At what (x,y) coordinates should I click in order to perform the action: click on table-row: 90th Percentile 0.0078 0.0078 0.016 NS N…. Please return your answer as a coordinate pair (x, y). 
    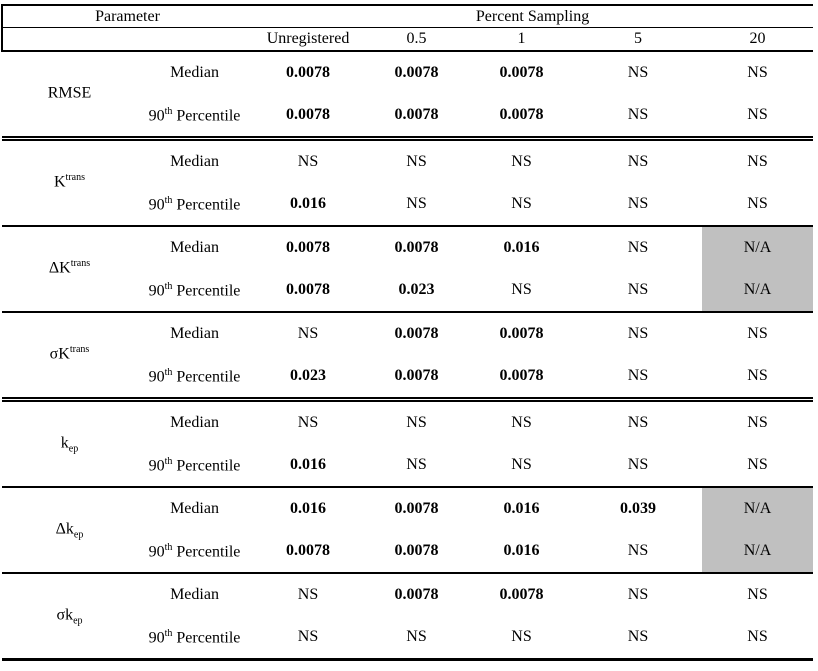
    Looking at the image, I should click on (408, 551).